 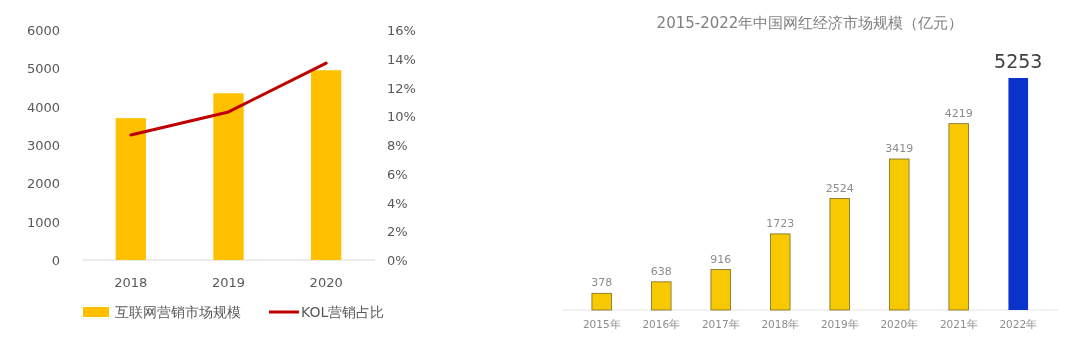 I want to click on y2-tick-label: 4%, so click(x=397, y=203).